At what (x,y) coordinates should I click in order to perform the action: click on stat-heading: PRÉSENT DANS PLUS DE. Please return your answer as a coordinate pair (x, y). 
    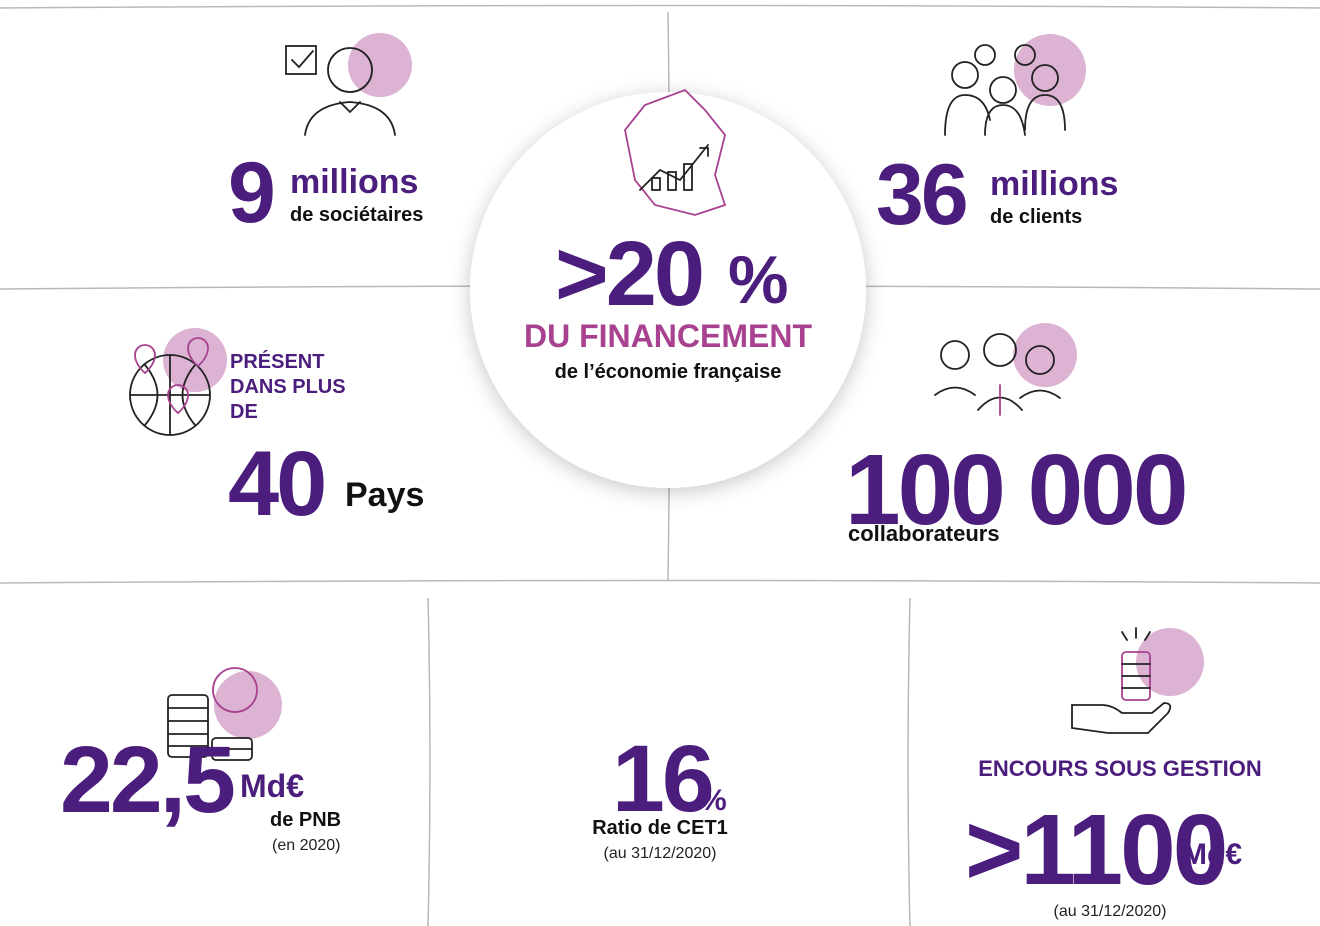
    Looking at the image, I should click on (288, 387).